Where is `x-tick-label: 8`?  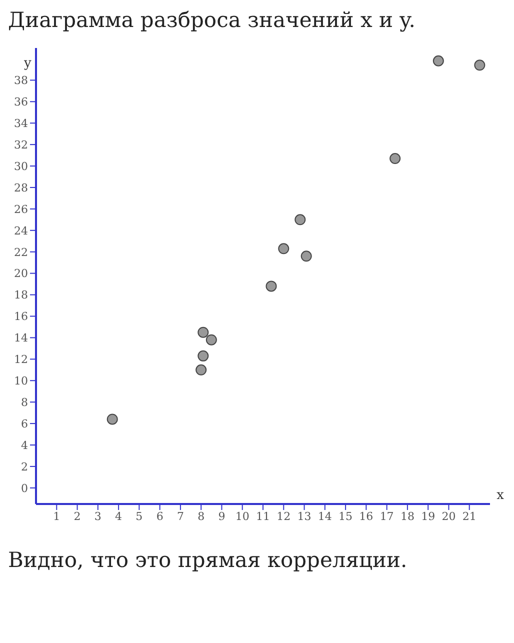
x-tick-label: 8 is located at coordinates (201, 516).